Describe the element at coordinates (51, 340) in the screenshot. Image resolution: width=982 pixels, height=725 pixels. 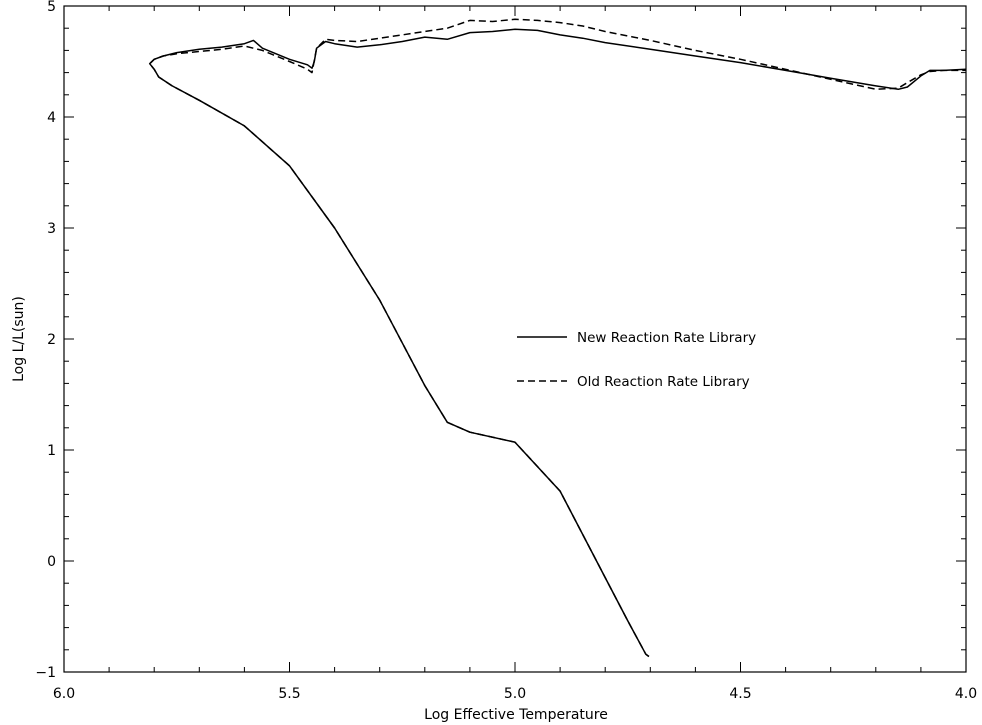
I see `y-tick-label: 2` at that location.